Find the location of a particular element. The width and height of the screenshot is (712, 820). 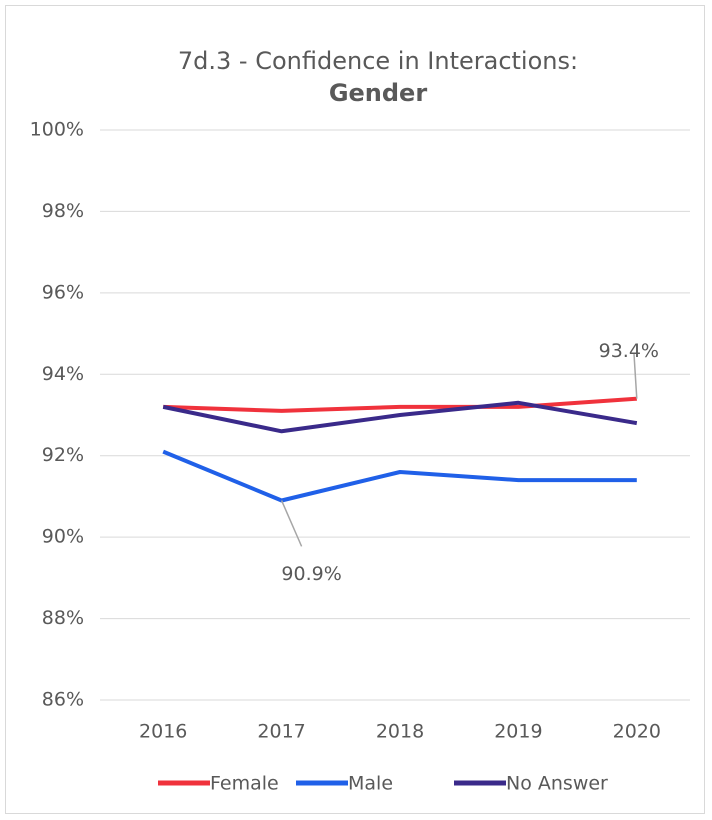

data-label: 93.4% is located at coordinates (629, 351).